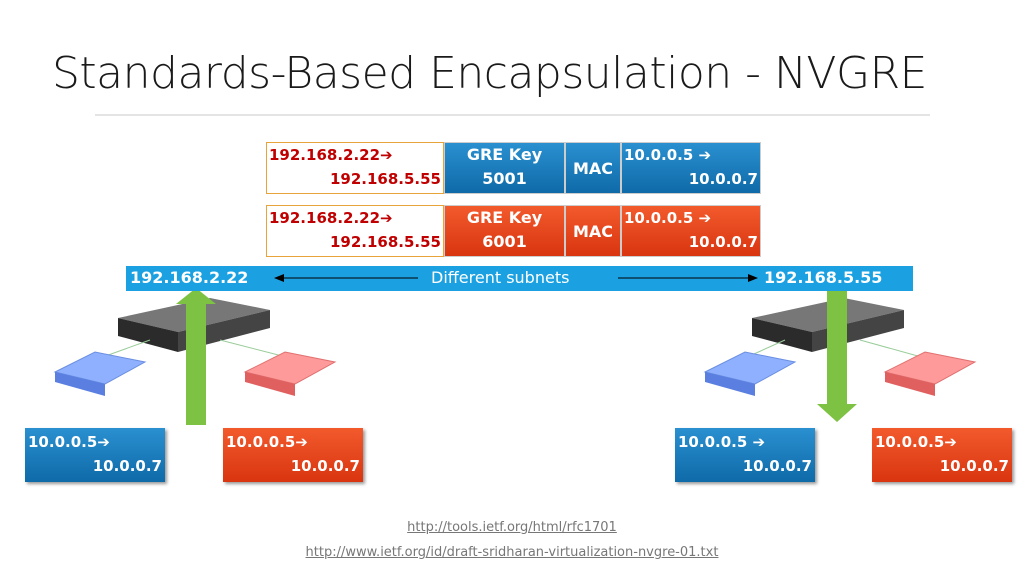 This screenshot has height=576, width=1024. I want to click on vm-src: 10.0.0.5 ➔, so click(722, 442).